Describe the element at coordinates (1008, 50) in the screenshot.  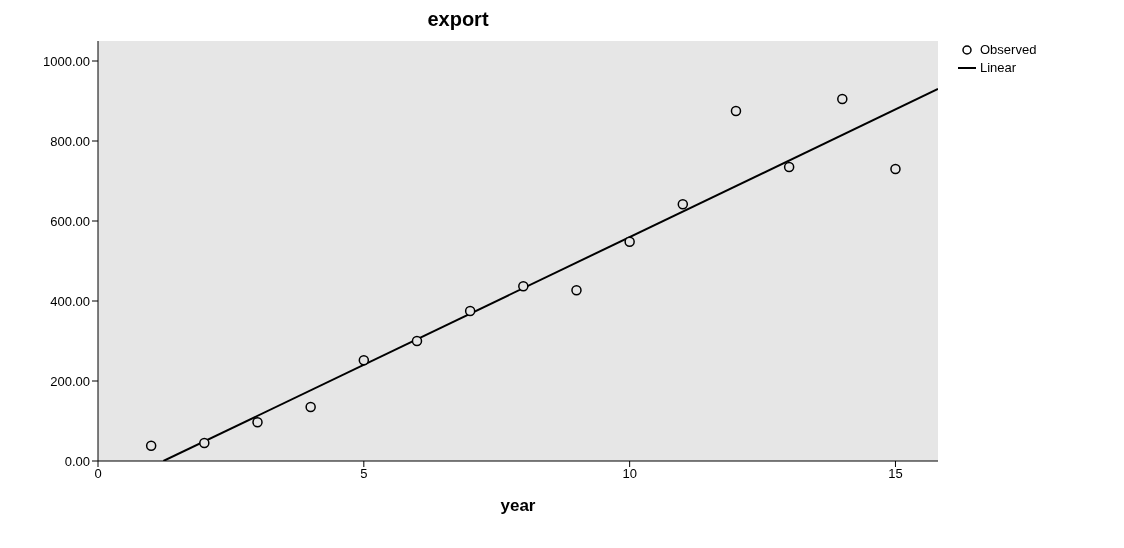
I see `legend-label: Observed` at that location.